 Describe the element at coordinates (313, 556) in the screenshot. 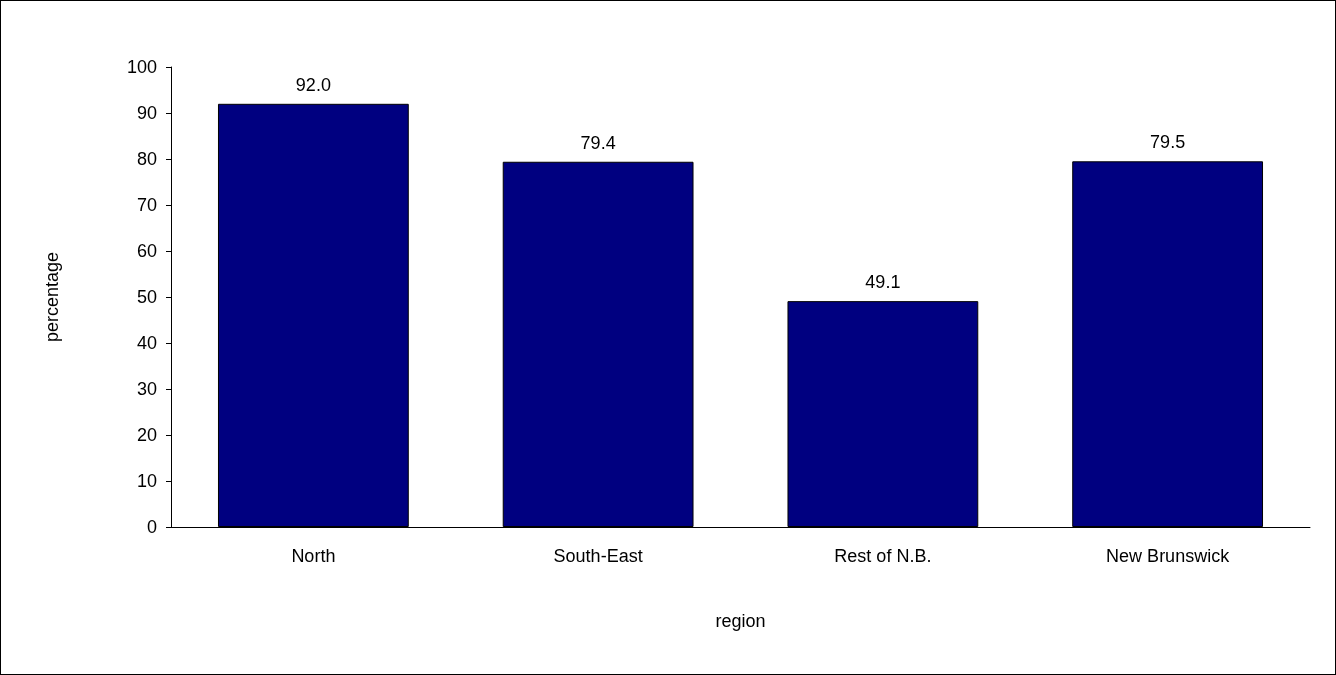

I see `x-tick-label: North` at that location.